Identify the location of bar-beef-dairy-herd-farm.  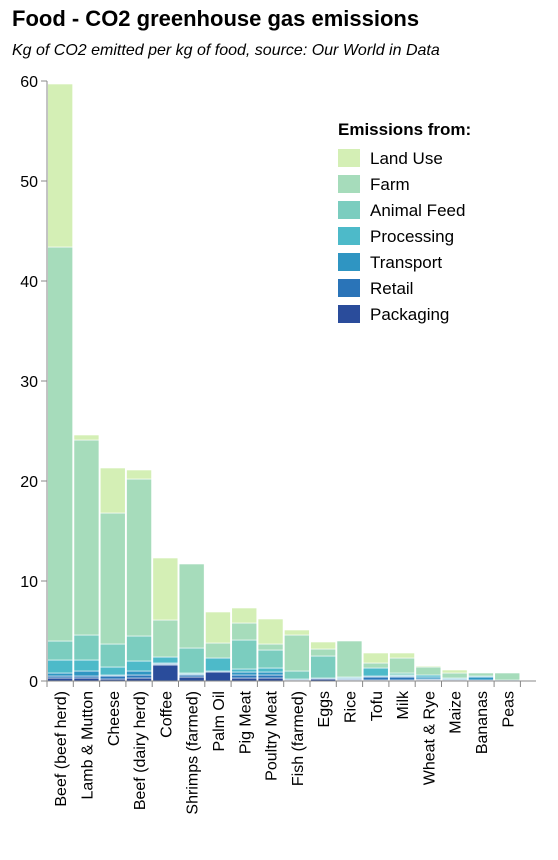
(139, 557).